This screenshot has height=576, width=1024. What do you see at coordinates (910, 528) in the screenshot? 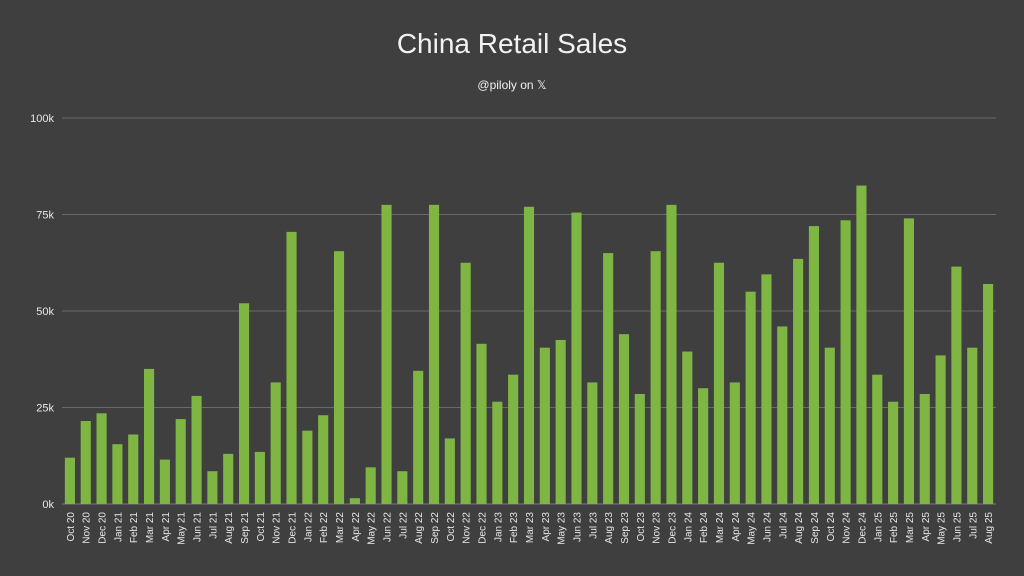
I see `x-tick-label: Mar 25` at bounding box center [910, 528].